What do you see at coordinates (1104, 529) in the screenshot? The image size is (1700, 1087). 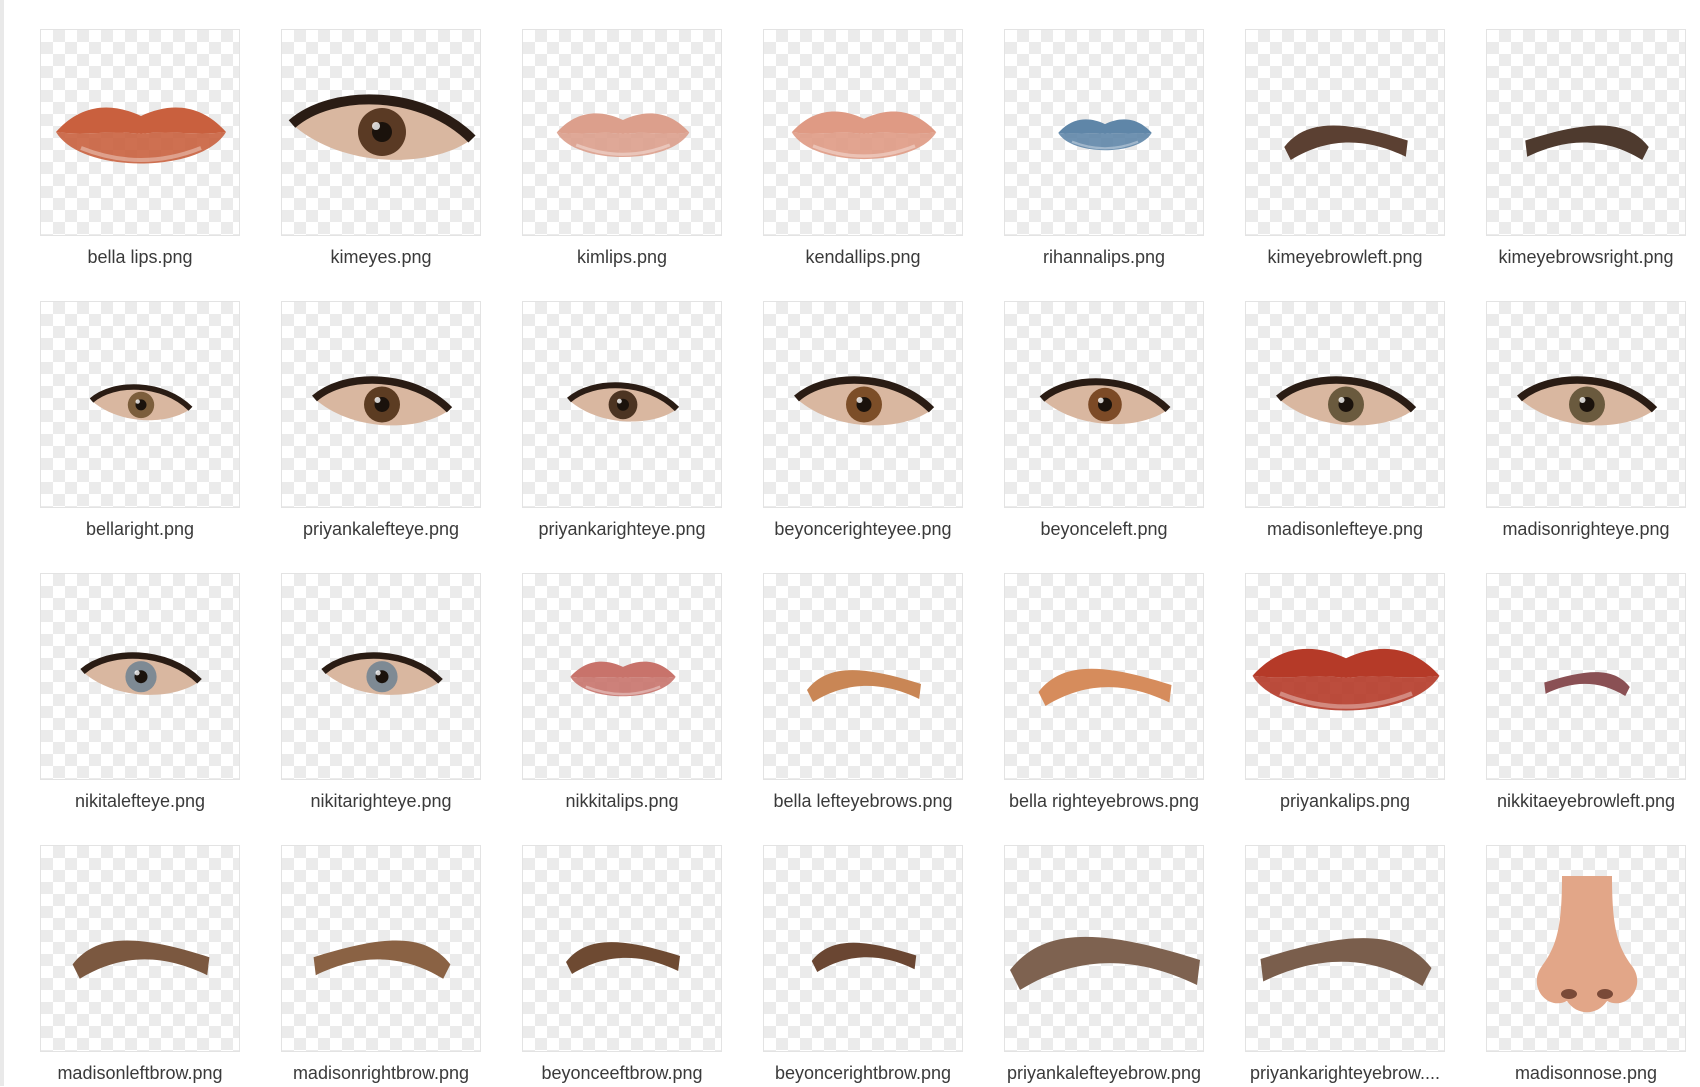 I see `file-name: beyonceleft.png` at bounding box center [1104, 529].